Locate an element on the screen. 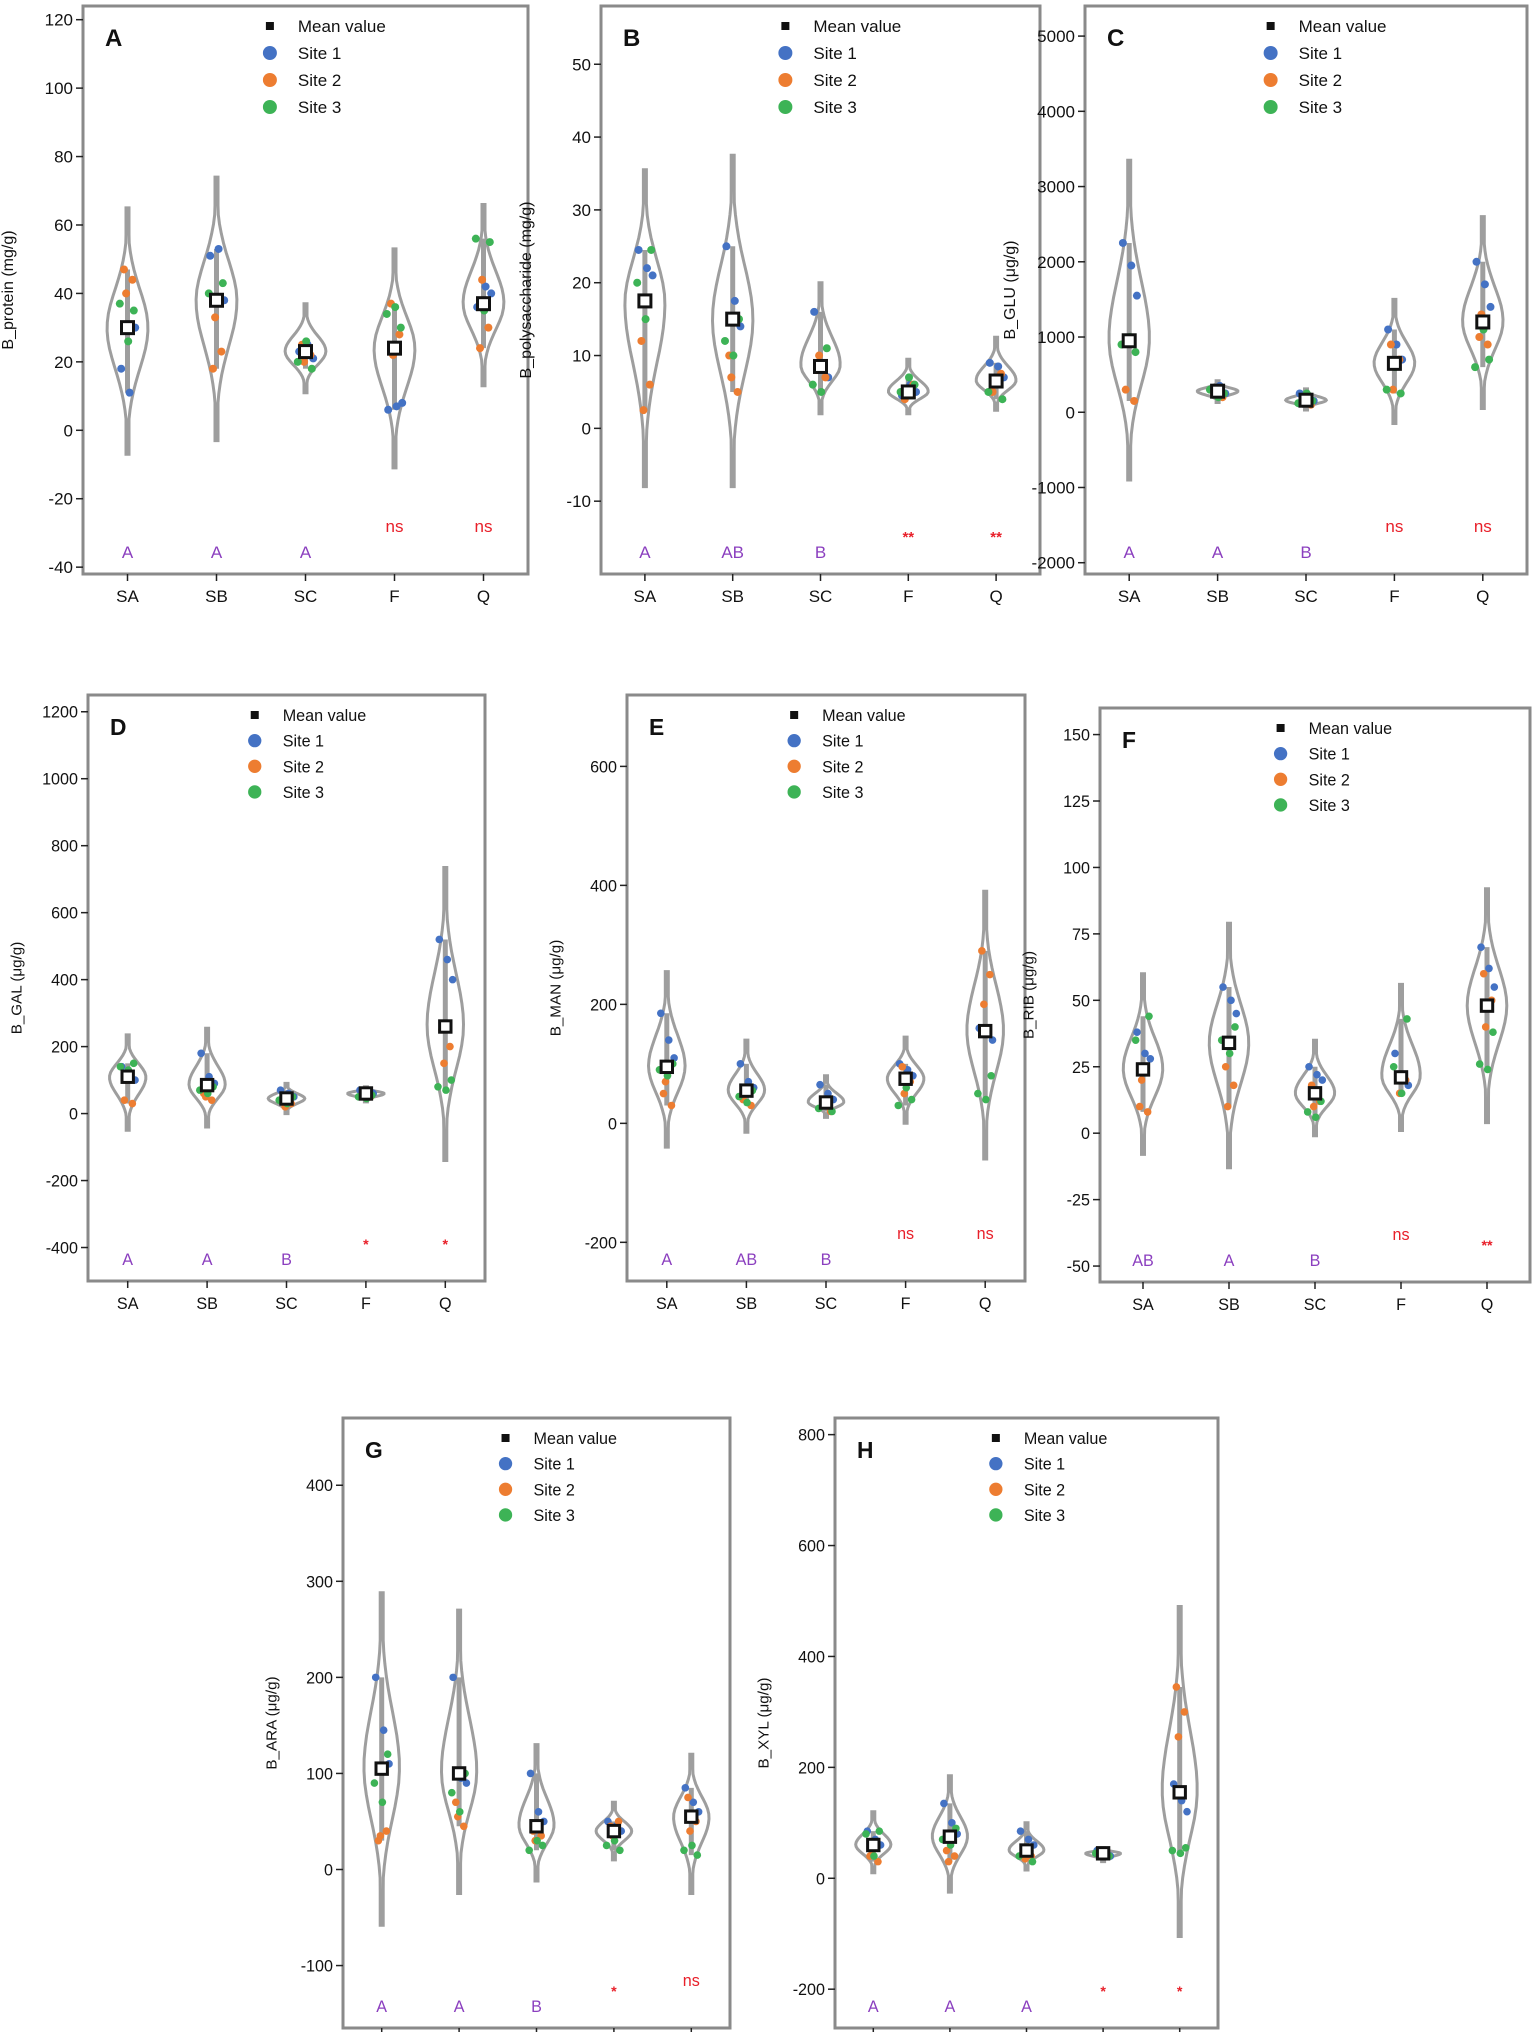 This screenshot has width=1535, height=2032. y-tick-label: 0 is located at coordinates (1085, 1134).